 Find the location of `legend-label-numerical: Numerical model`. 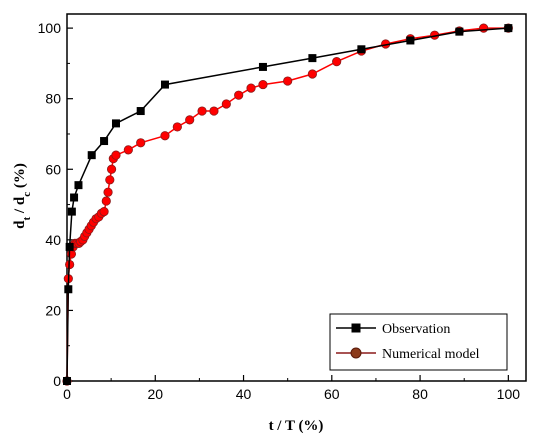

legend-label-numerical: Numerical model is located at coordinates (431, 354).